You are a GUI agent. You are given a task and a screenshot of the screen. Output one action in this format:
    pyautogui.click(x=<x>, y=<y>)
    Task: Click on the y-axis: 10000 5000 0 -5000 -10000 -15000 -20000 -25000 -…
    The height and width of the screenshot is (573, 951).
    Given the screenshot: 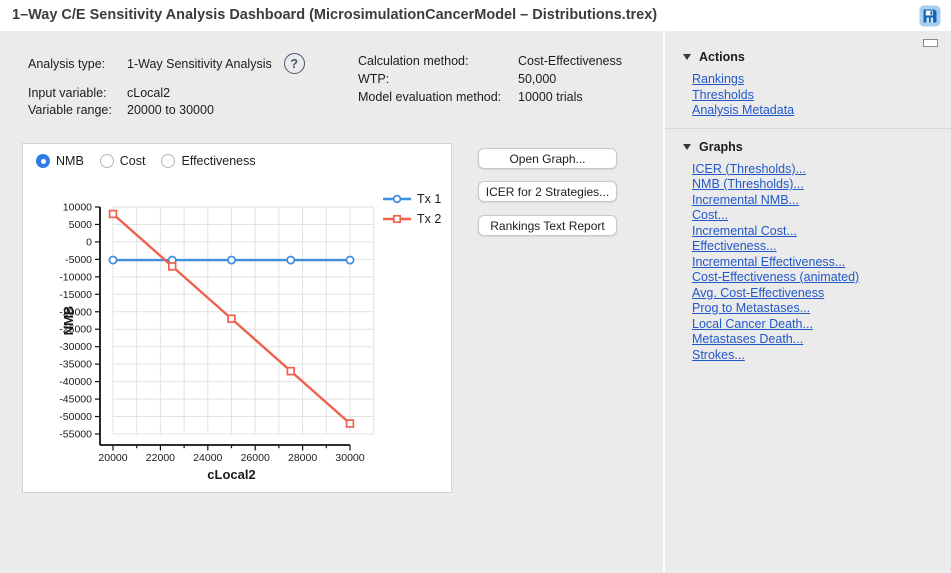 What is the action you would take?
    pyautogui.click(x=80, y=323)
    